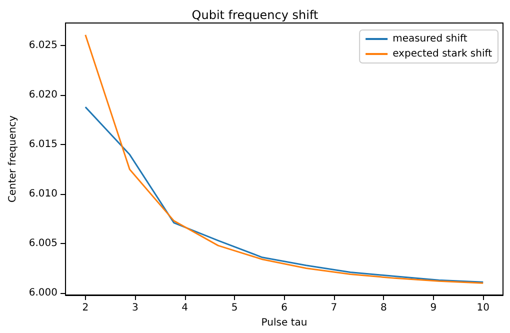 The image size is (510, 333). What do you see at coordinates (13, 158) in the screenshot?
I see `y-axis-title: Center frequency` at bounding box center [13, 158].